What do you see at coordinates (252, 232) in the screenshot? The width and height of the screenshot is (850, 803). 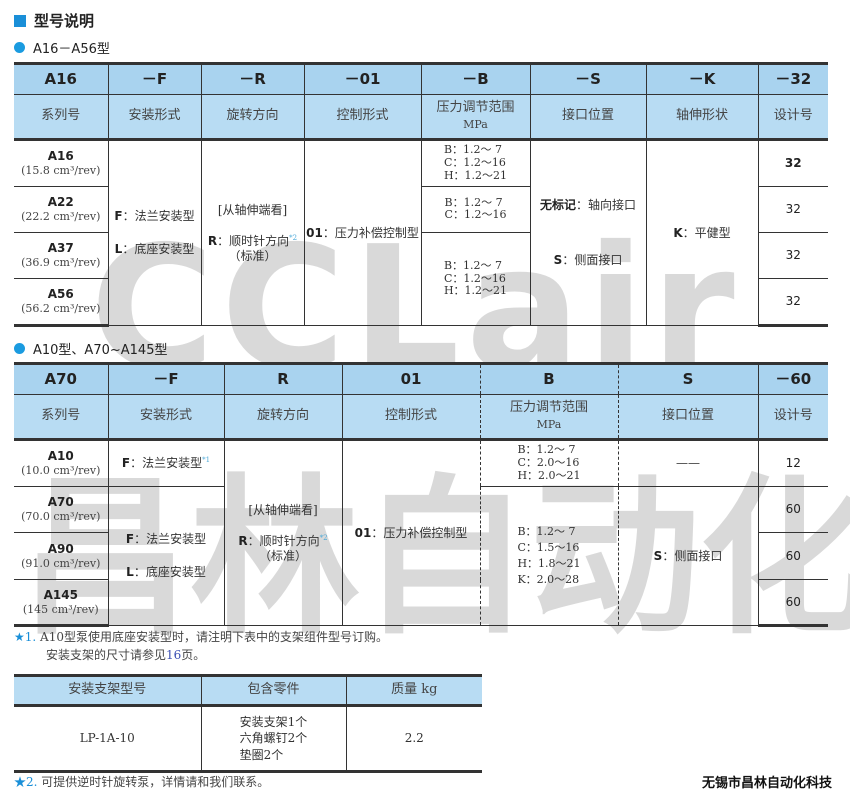 I see `rotation-cell: [从轴伸端看] R：顺时针方向*2 （标准）` at bounding box center [252, 232].